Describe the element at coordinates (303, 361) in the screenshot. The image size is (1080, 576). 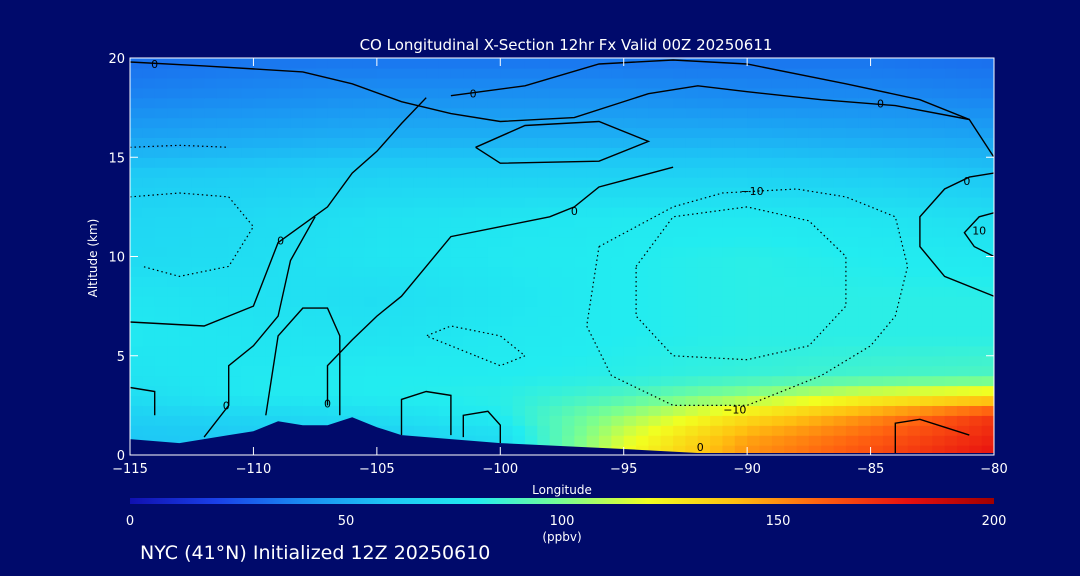
I see `contour-line-solid` at that location.